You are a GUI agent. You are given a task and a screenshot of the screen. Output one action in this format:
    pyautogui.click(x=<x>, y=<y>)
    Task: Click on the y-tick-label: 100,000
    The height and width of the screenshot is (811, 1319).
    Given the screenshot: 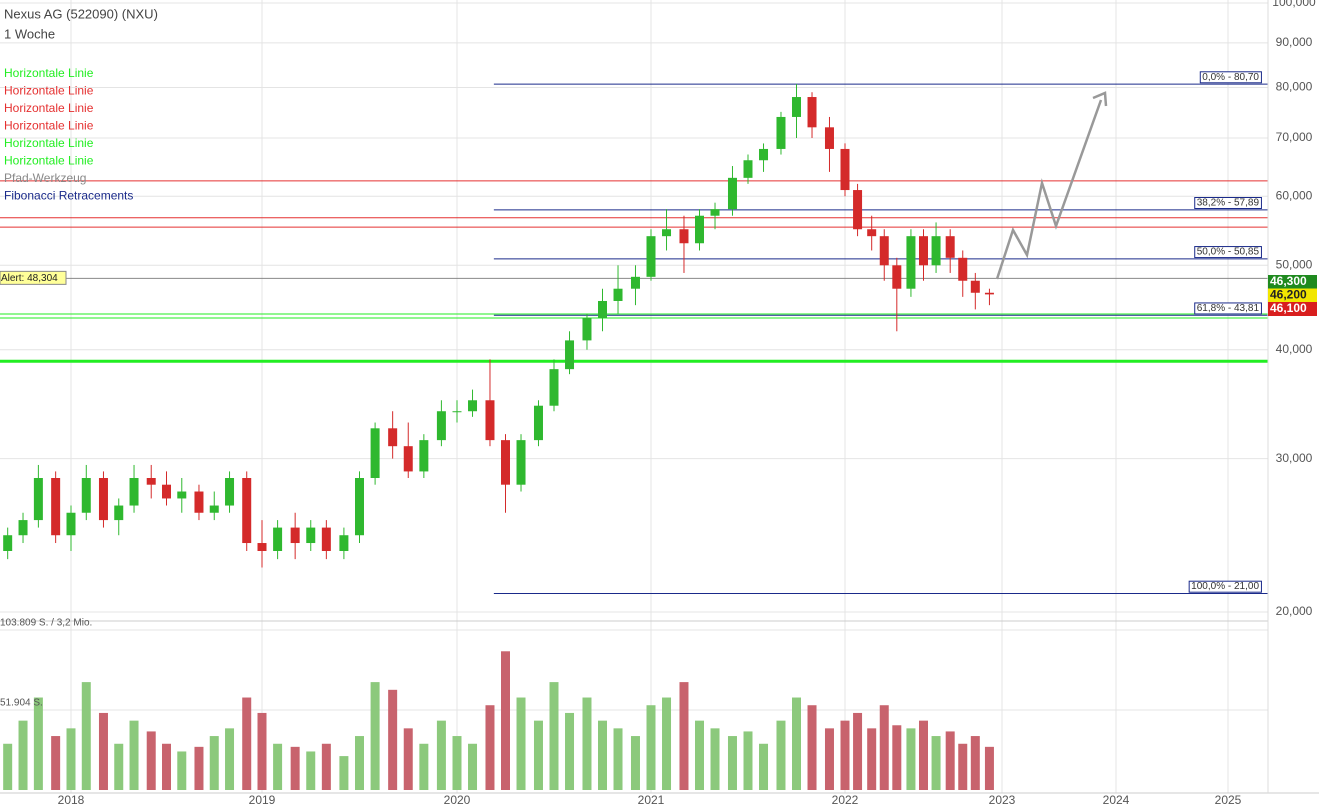 What is the action you would take?
    pyautogui.click(x=1294, y=4)
    